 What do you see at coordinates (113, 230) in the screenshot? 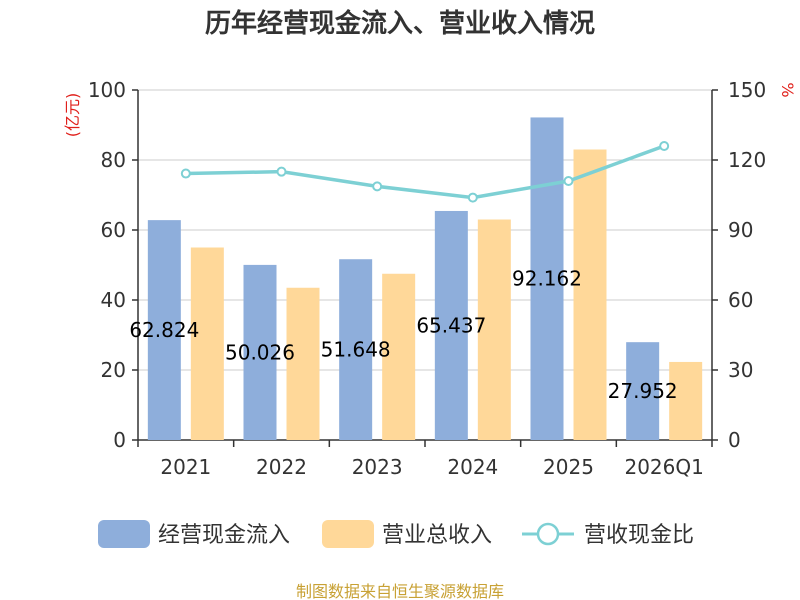
I see `left-axis-tick-label: 60` at bounding box center [113, 230].